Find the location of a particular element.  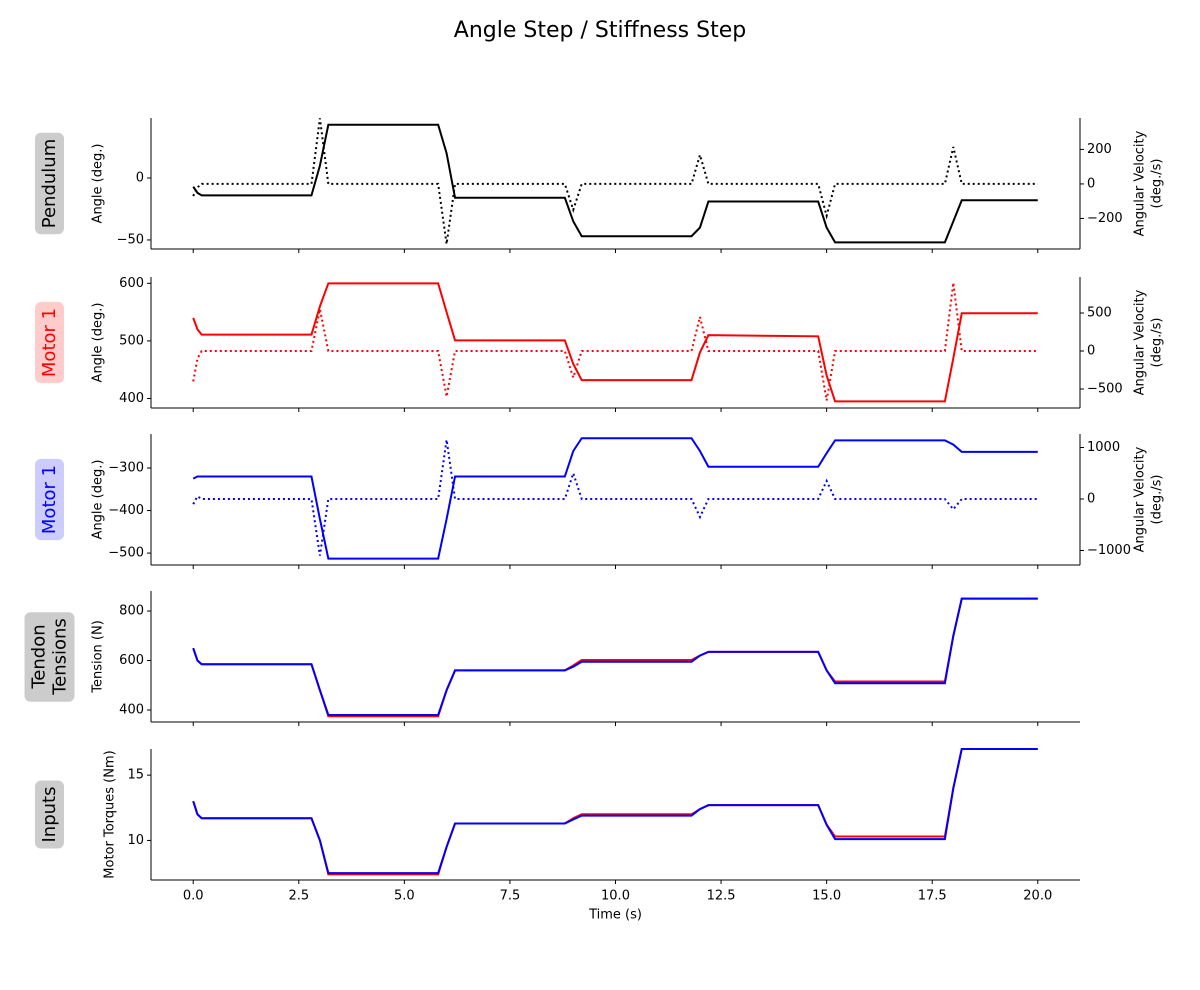

y-tick-label: 500 is located at coordinates (131, 340).